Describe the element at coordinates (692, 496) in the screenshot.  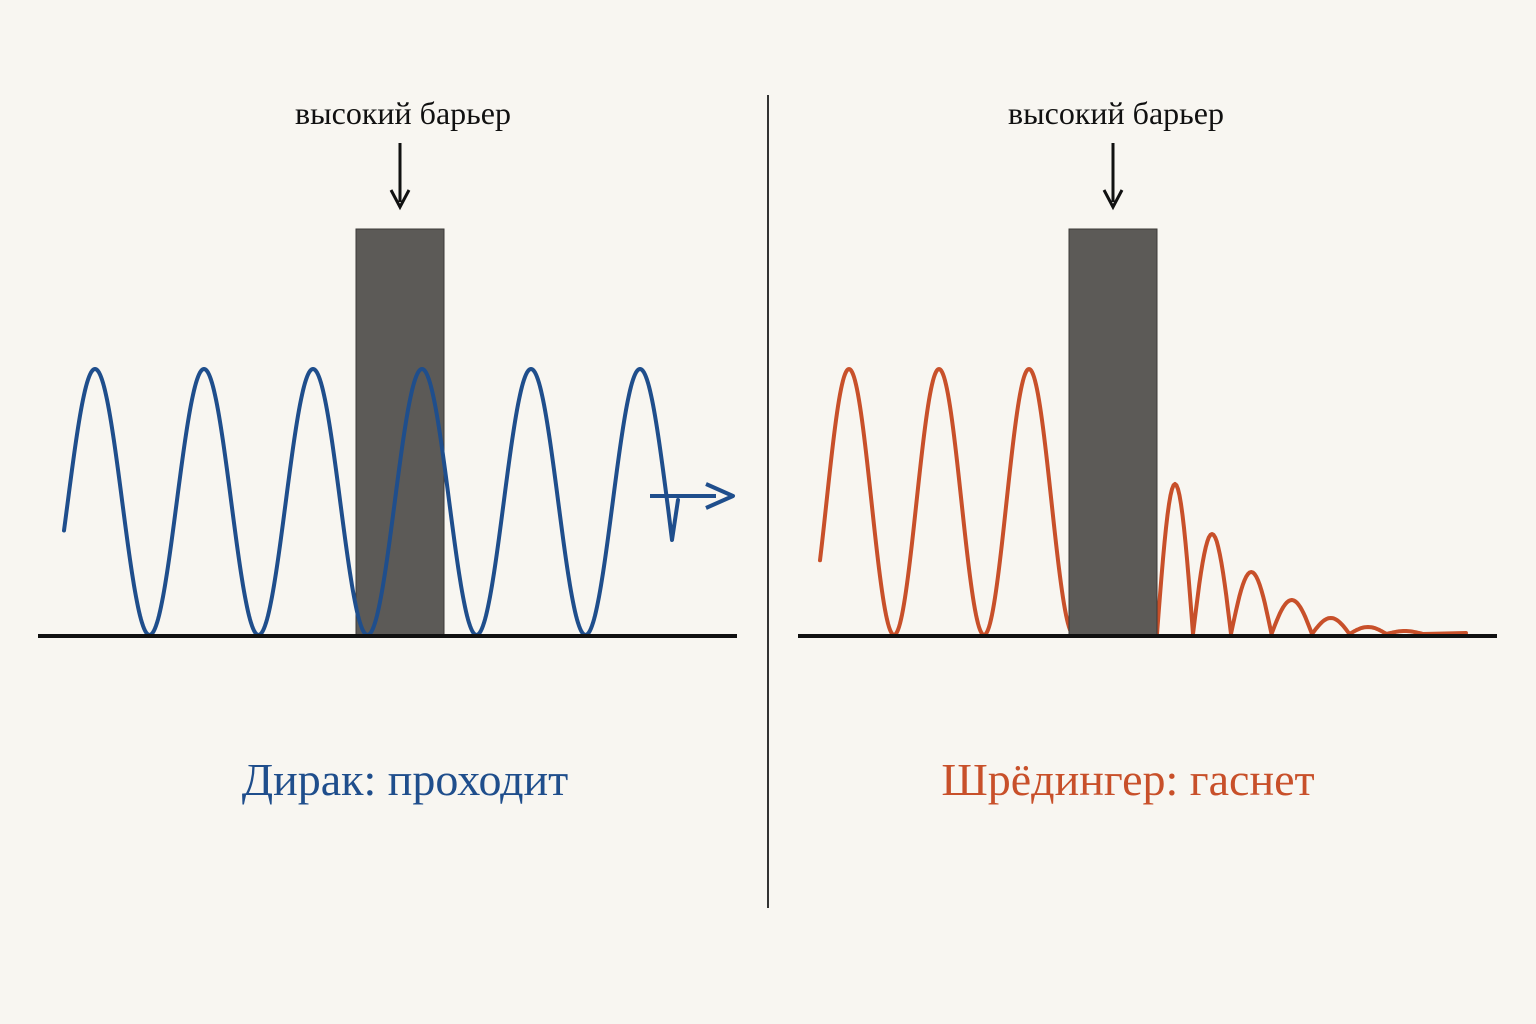
I see `direction-arrow-dirac` at that location.